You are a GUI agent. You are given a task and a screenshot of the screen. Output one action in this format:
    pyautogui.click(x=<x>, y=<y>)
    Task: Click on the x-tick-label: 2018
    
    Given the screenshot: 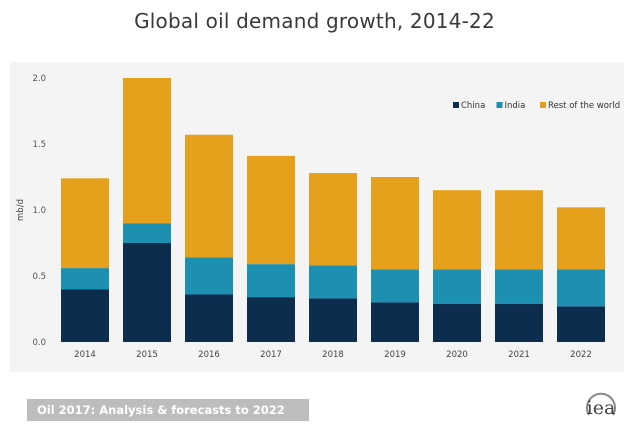 What is the action you would take?
    pyautogui.click(x=333, y=355)
    